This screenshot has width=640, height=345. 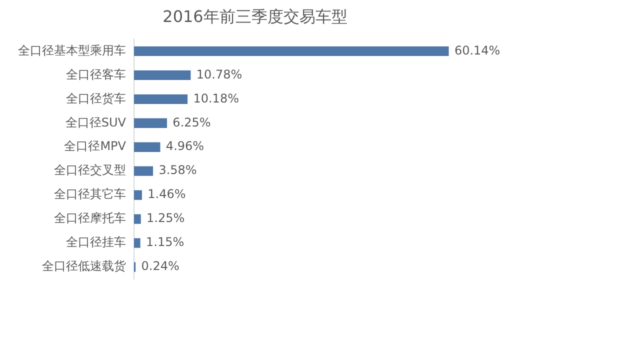 I want to click on y-tick-label: 全口径客车, so click(x=96, y=74).